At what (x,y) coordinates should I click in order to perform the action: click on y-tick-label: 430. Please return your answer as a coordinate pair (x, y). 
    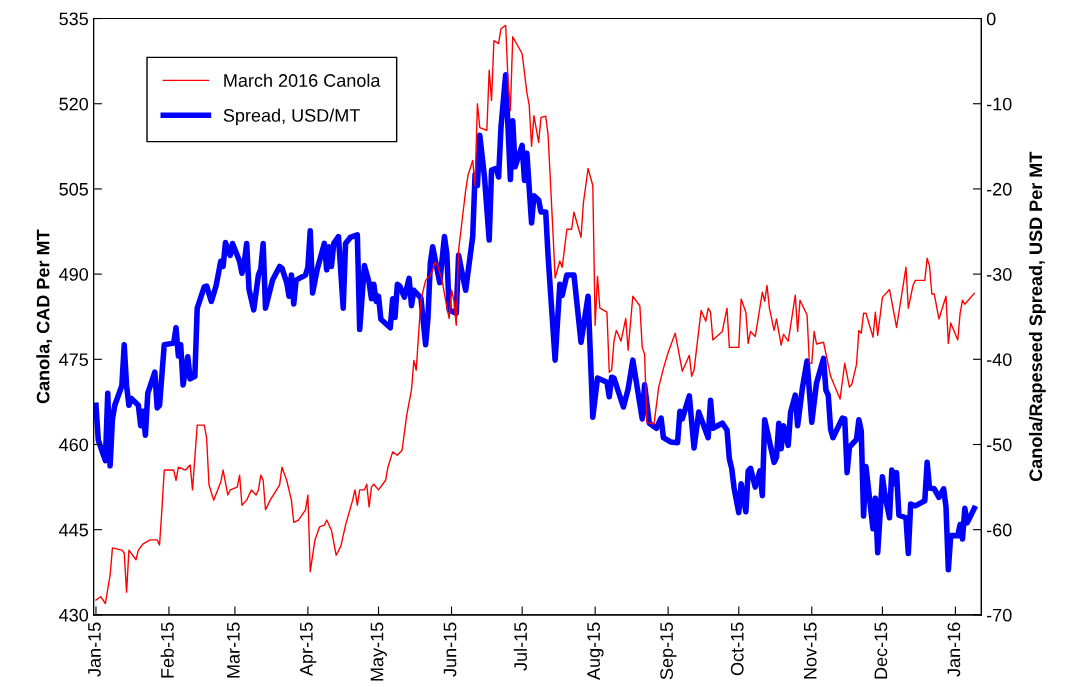
    Looking at the image, I should click on (74, 615).